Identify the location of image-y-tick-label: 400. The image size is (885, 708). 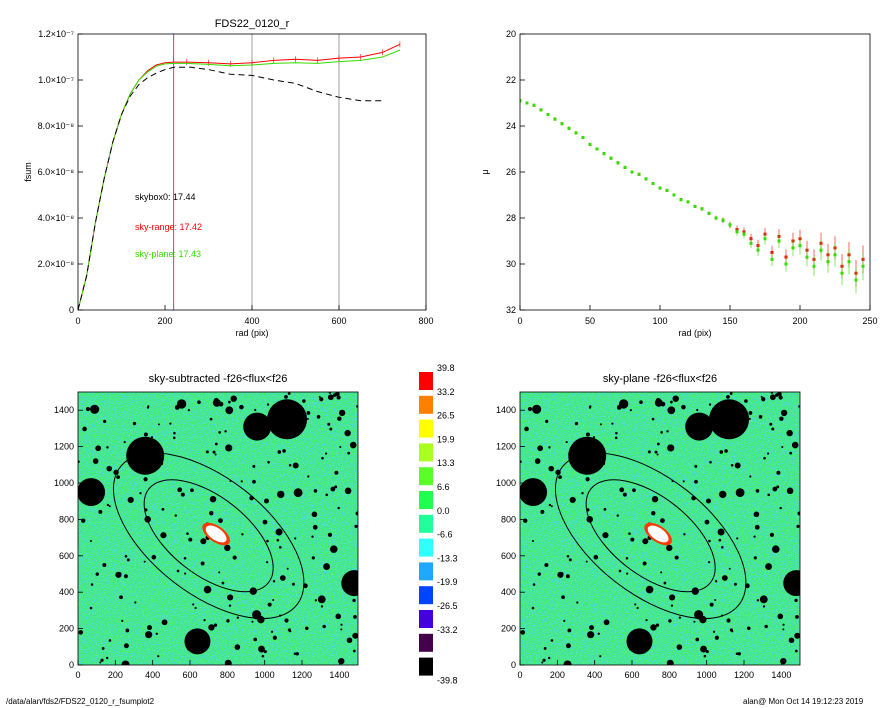
(508, 592).